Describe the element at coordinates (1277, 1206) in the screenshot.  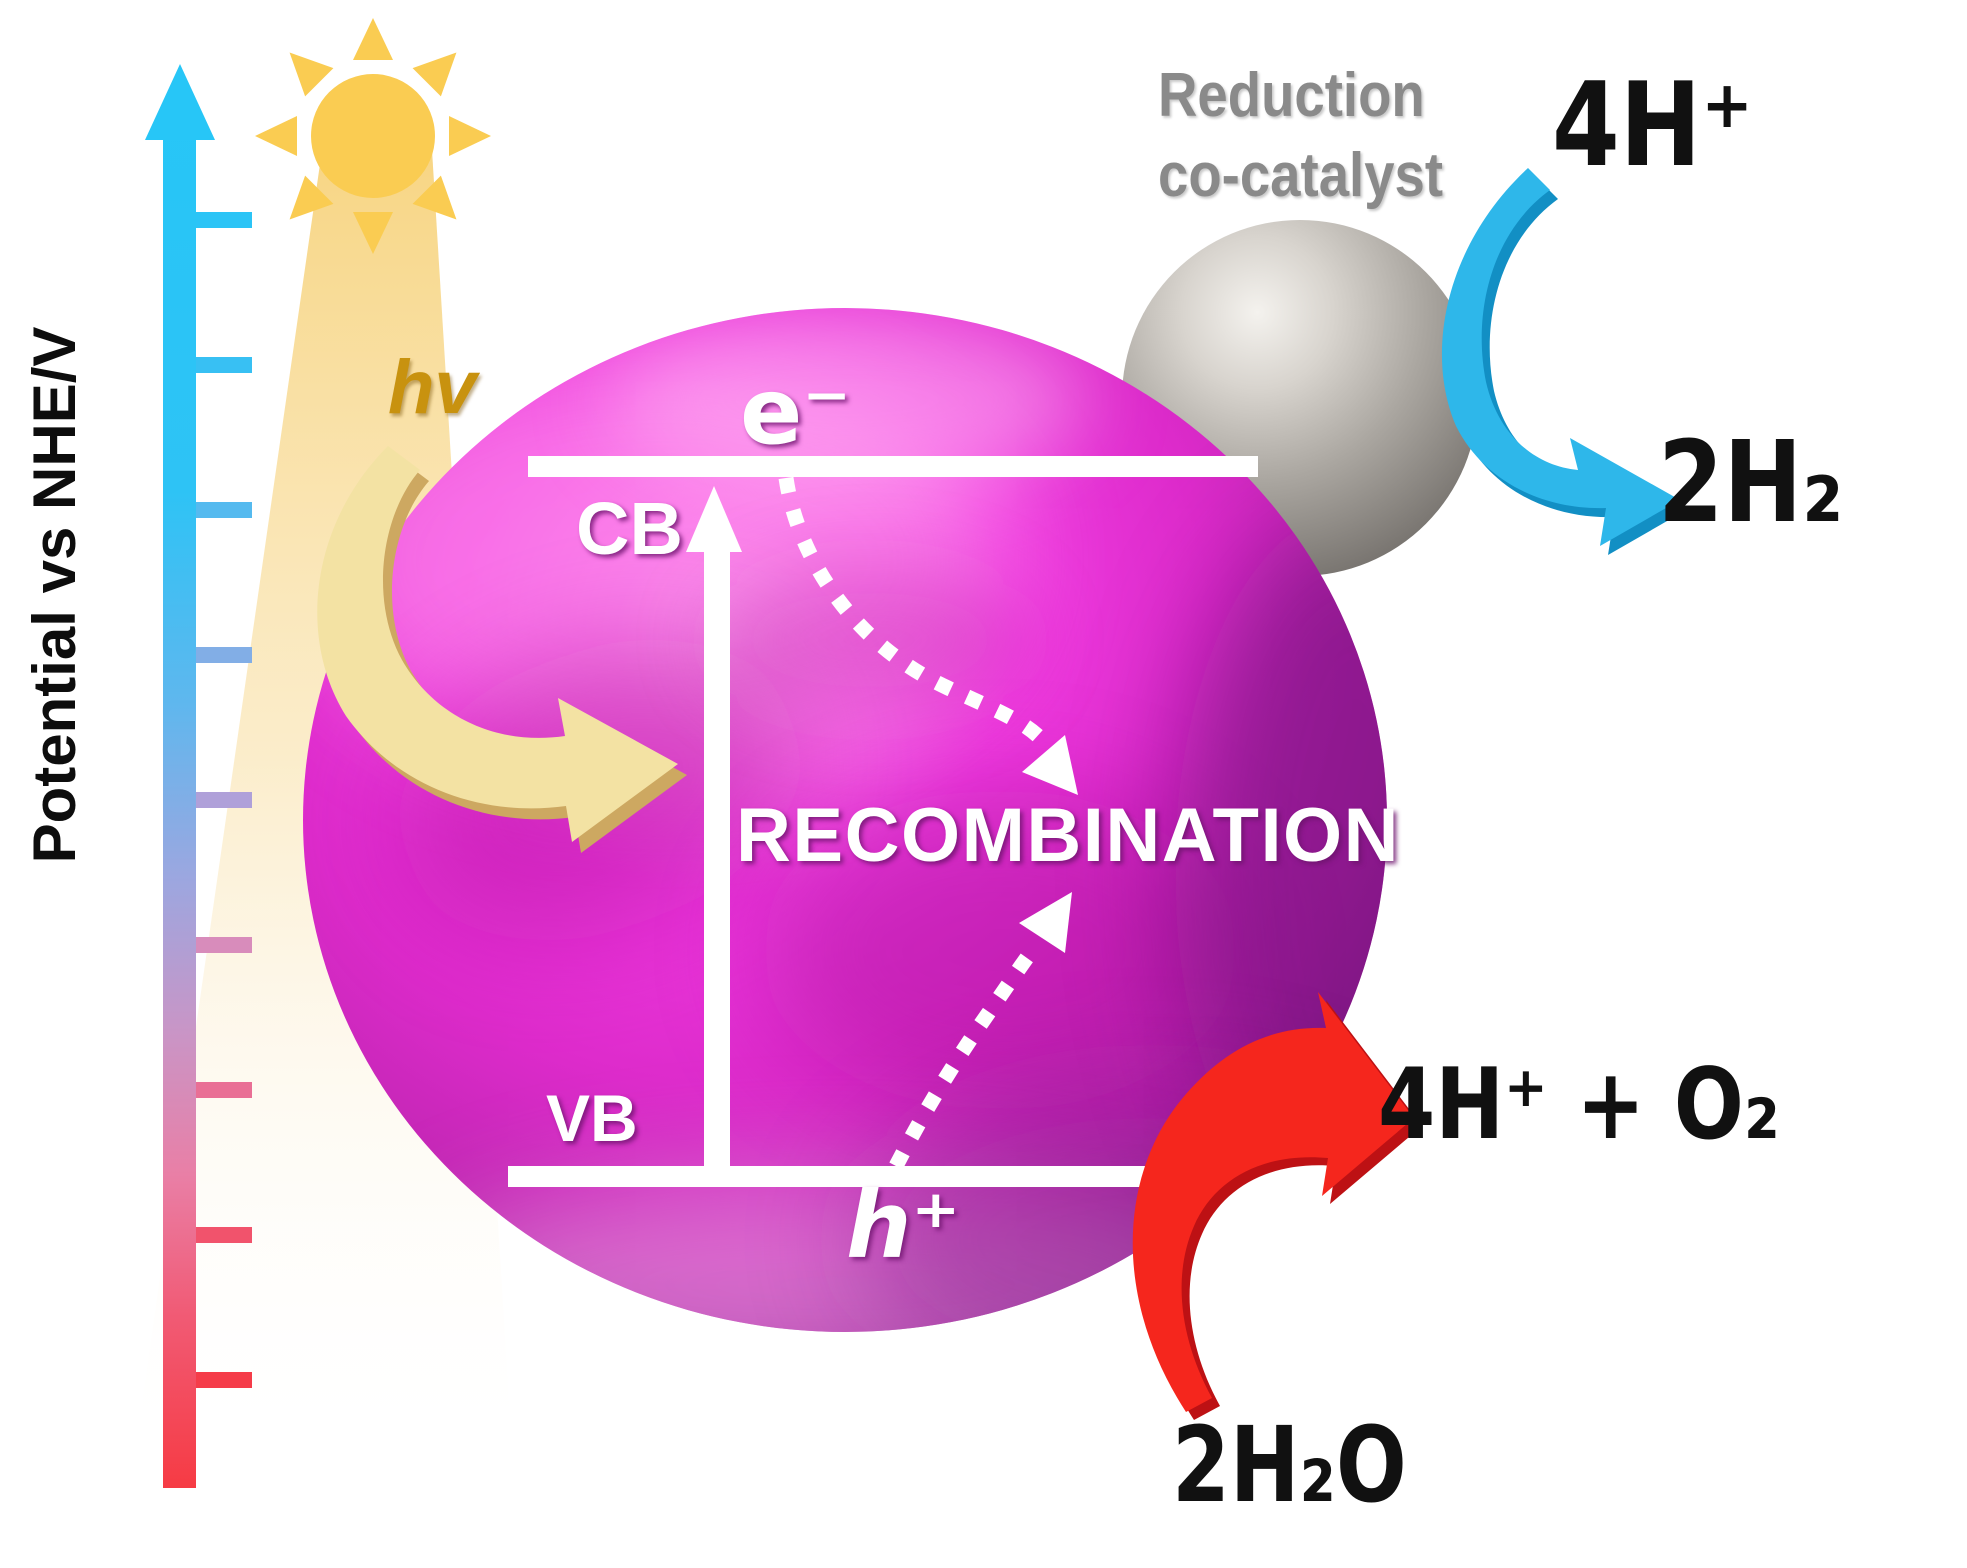
I see `oxidation-curved-arrow` at that location.